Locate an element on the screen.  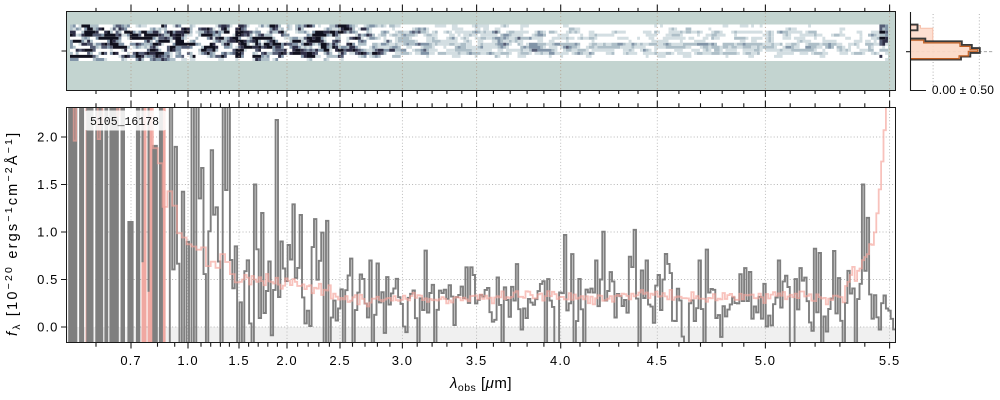
svg-text: 3.0 is located at coordinates (402, 360).